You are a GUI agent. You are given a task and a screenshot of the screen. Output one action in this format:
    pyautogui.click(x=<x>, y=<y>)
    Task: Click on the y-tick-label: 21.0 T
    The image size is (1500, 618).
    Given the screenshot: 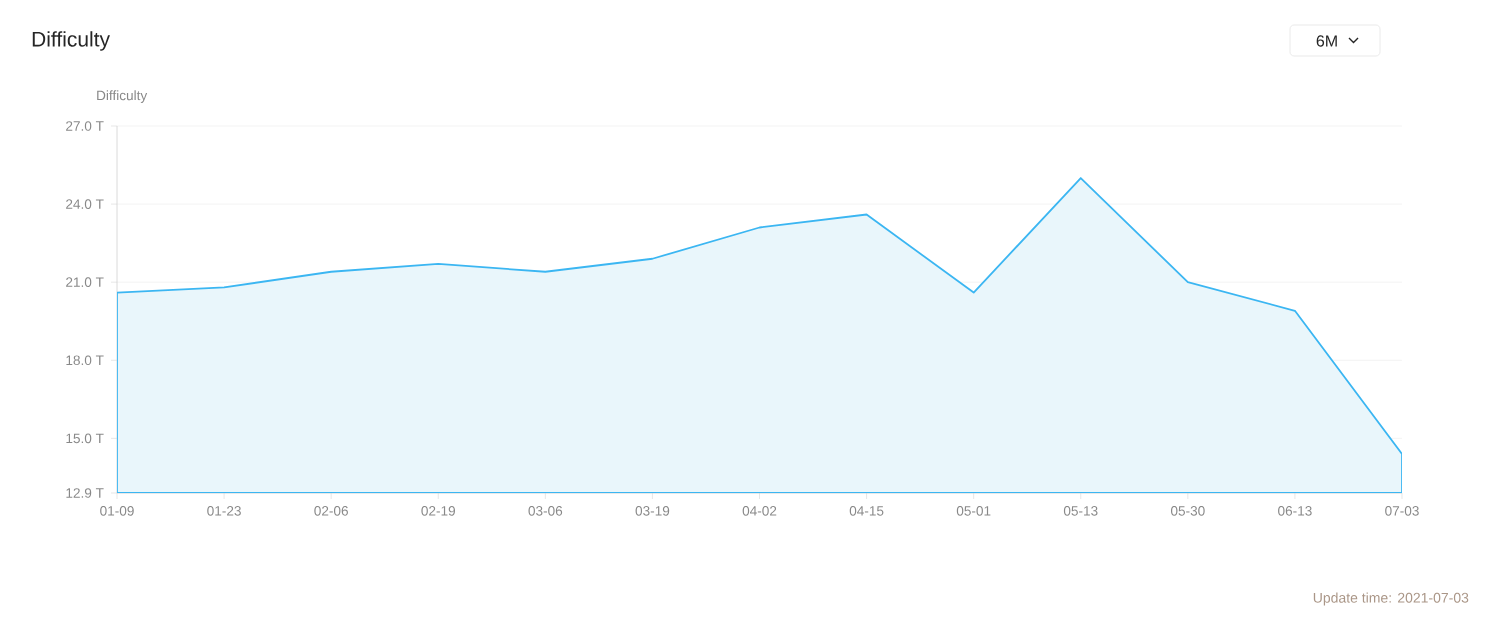 What is the action you would take?
    pyautogui.click(x=85, y=282)
    